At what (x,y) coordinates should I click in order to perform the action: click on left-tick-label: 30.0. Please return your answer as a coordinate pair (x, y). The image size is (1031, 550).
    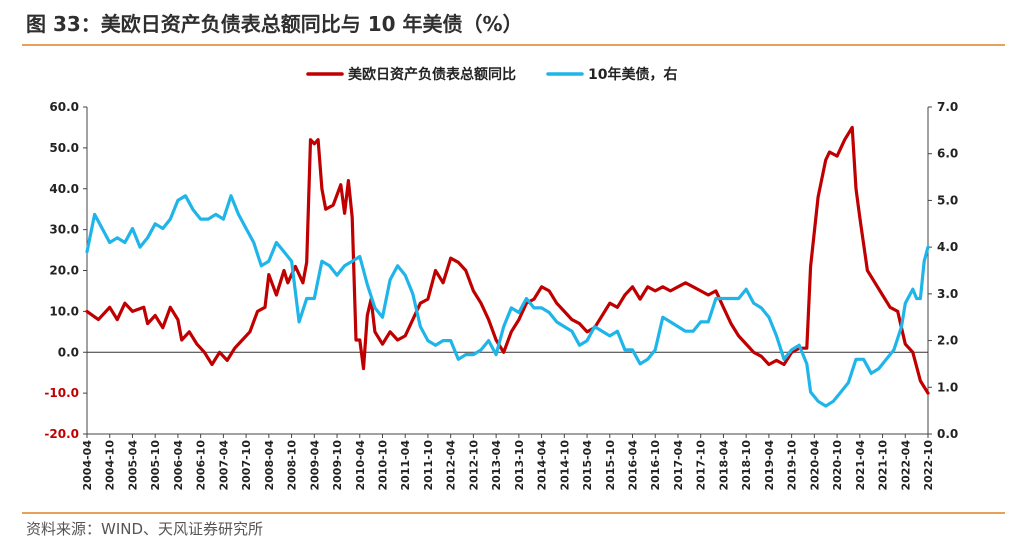
    Looking at the image, I should click on (64, 230).